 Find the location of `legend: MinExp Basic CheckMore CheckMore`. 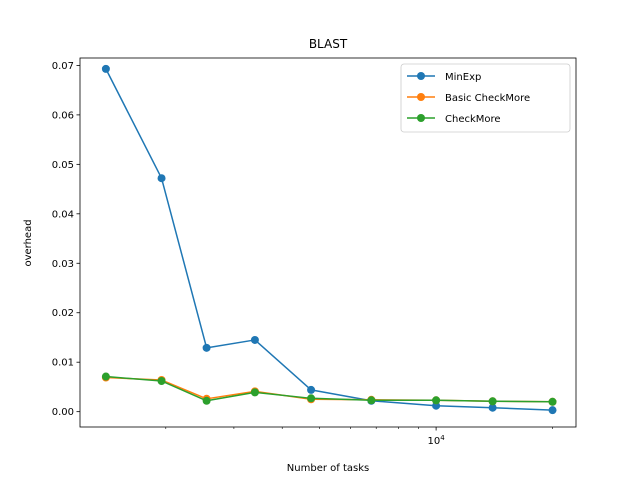

legend: MinExp Basic CheckMore CheckMore is located at coordinates (485, 98).